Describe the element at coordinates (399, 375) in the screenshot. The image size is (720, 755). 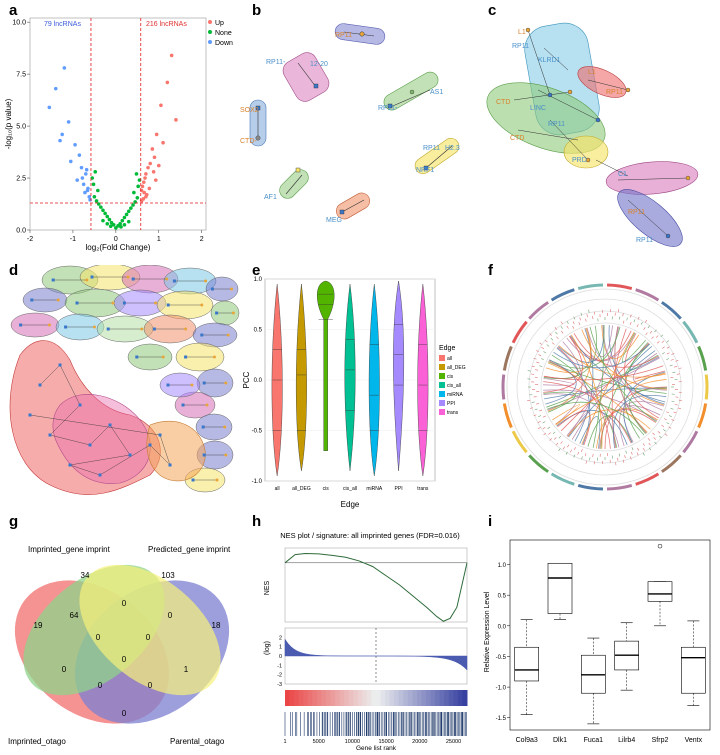
I see `violin-PPI` at that location.